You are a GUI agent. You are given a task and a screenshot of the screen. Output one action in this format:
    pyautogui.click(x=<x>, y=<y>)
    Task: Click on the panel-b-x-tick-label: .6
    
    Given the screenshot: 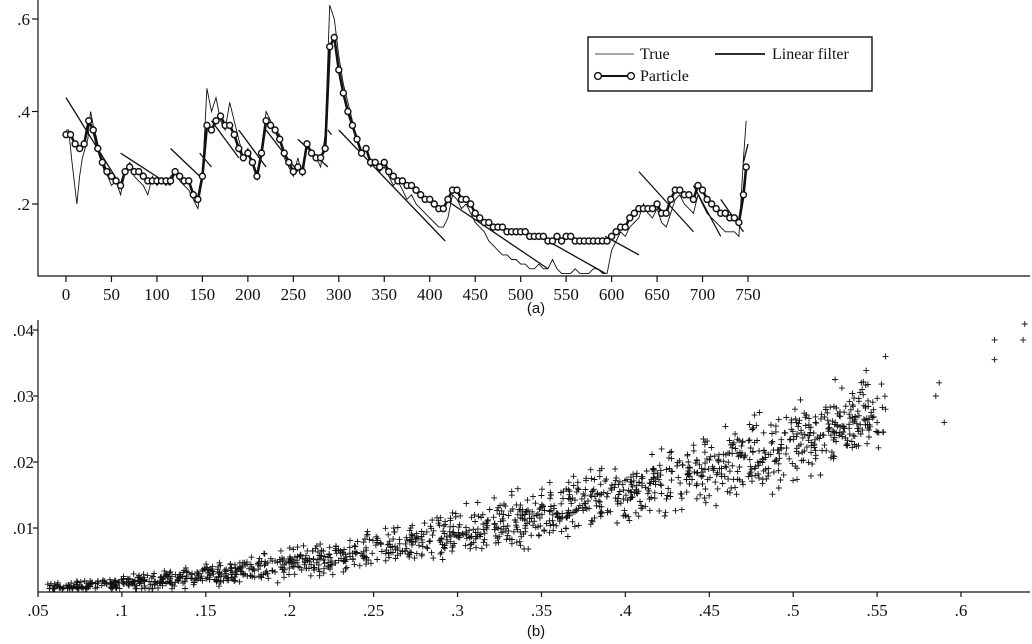 What is the action you would take?
    pyautogui.click(x=961, y=610)
    